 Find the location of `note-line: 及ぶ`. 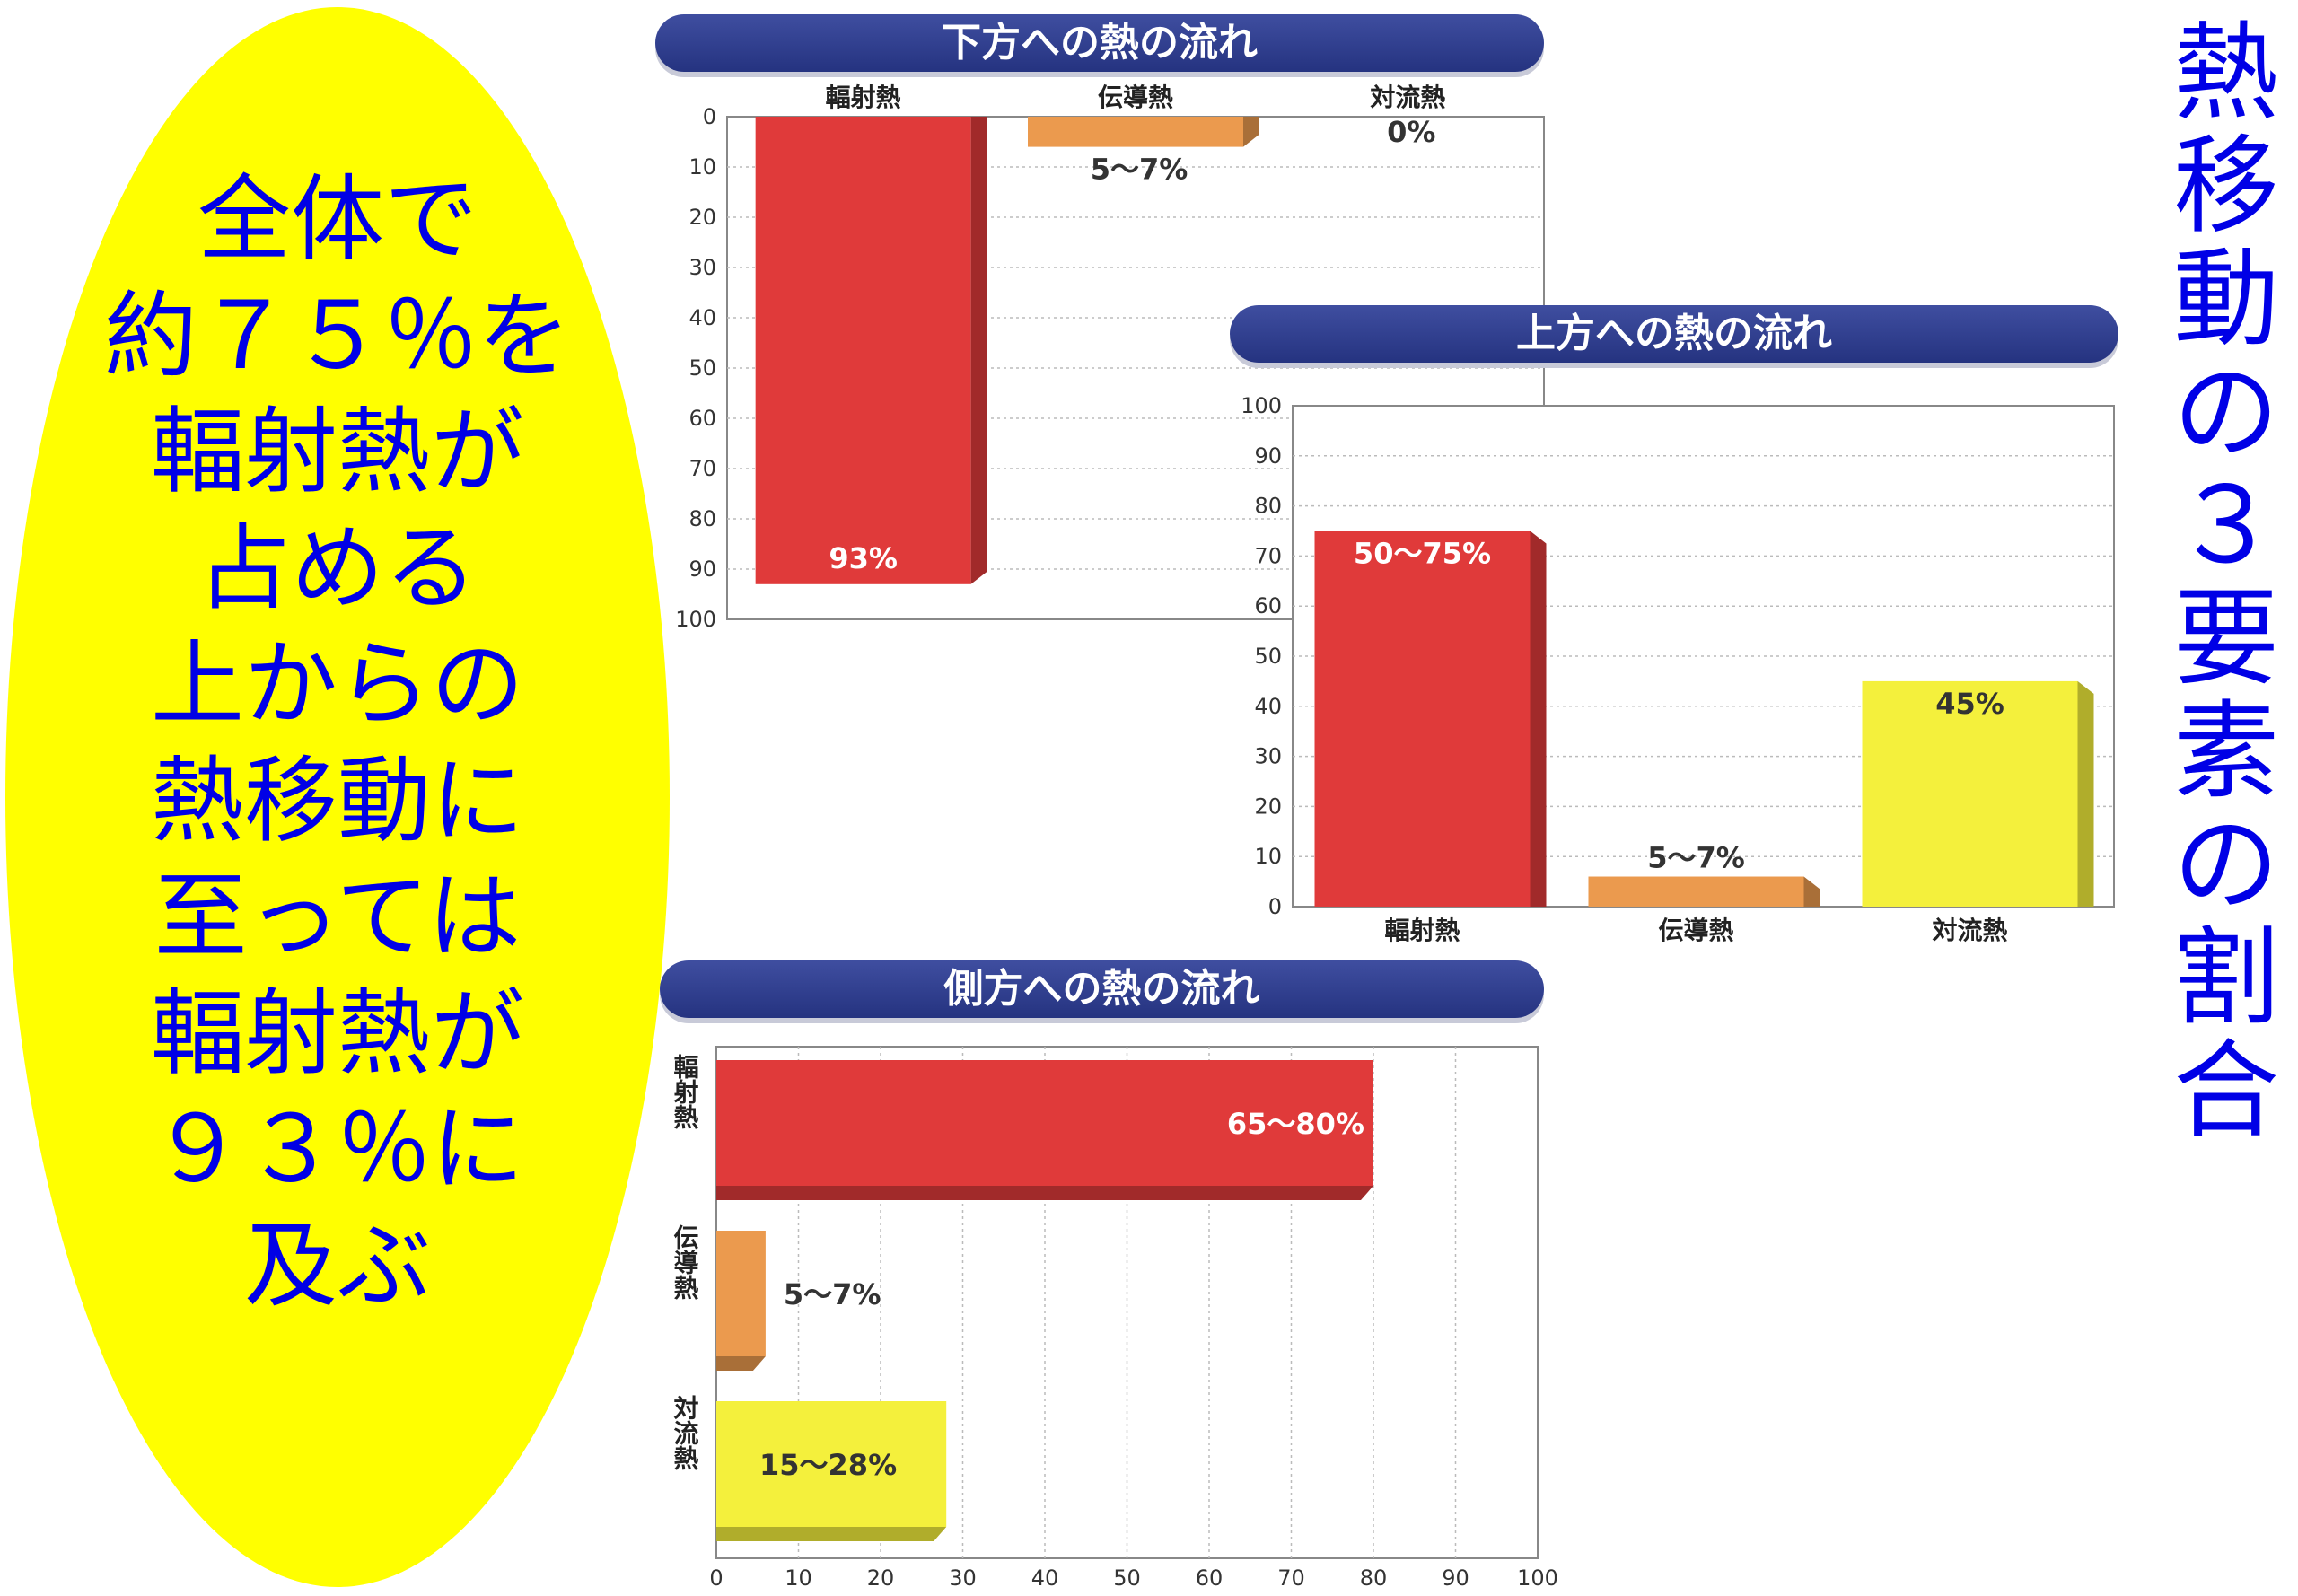

note-line: 及ぶ is located at coordinates (337, 1265).